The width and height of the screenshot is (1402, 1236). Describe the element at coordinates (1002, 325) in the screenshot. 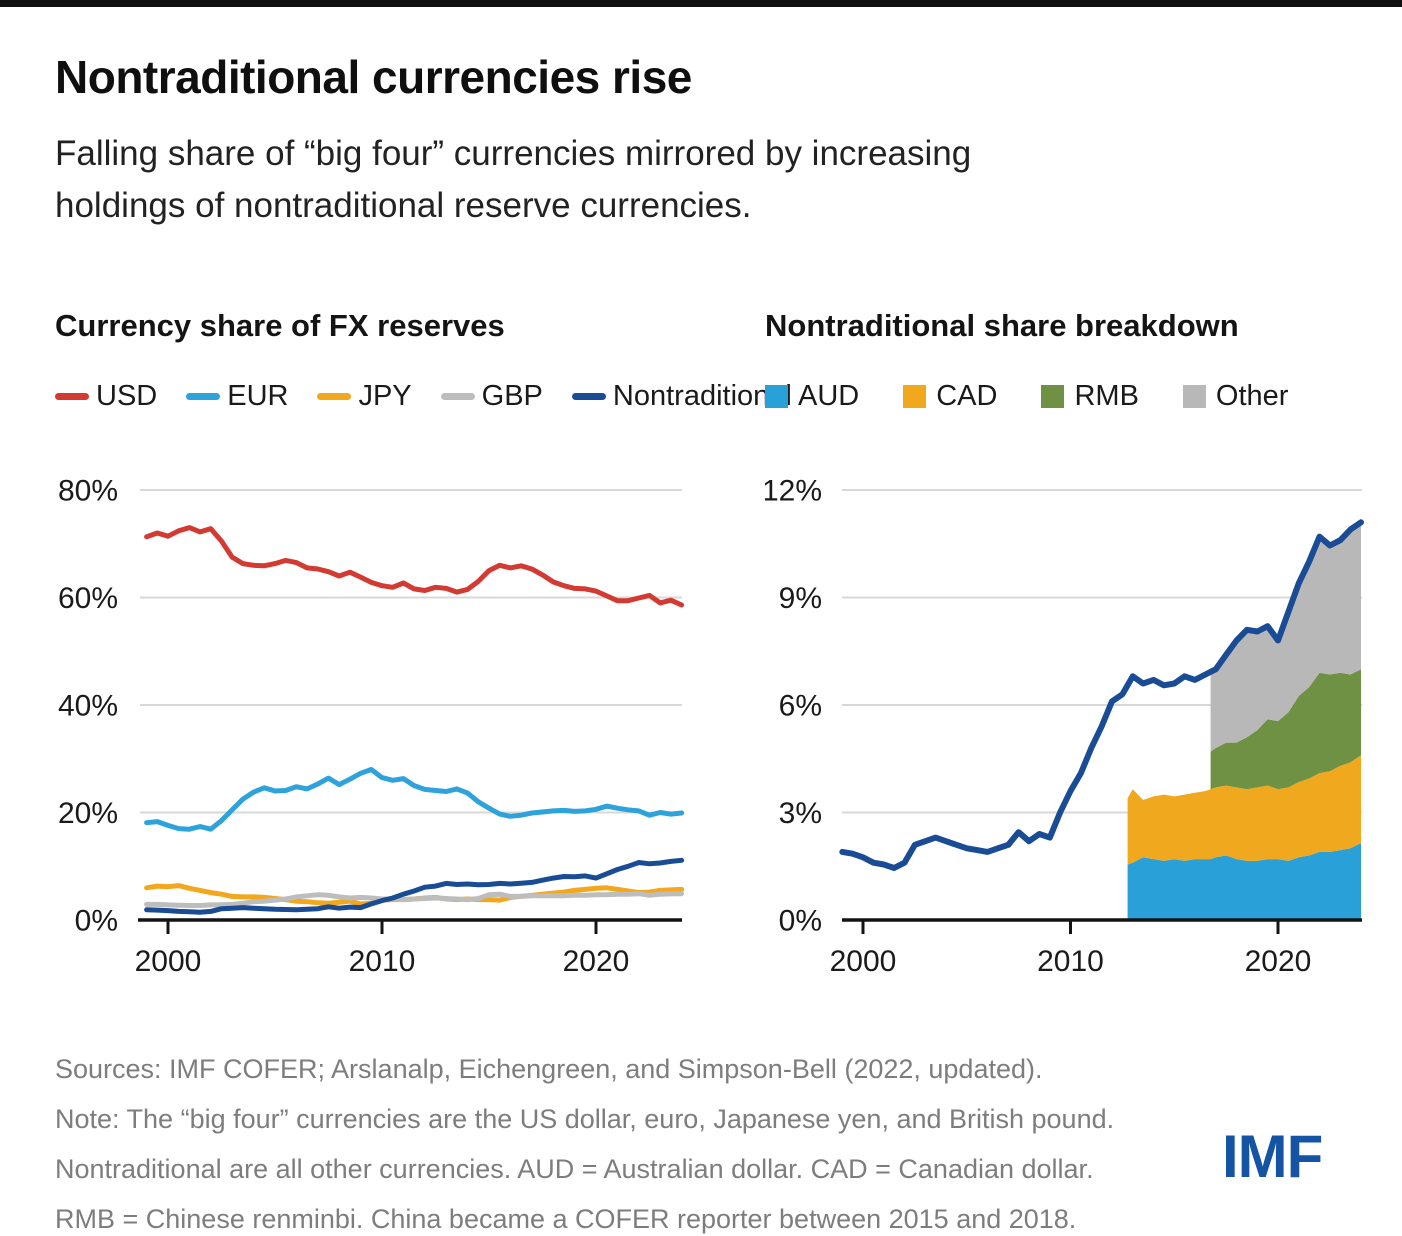

I see `right-chart-title: Nontraditional share breakdown` at that location.